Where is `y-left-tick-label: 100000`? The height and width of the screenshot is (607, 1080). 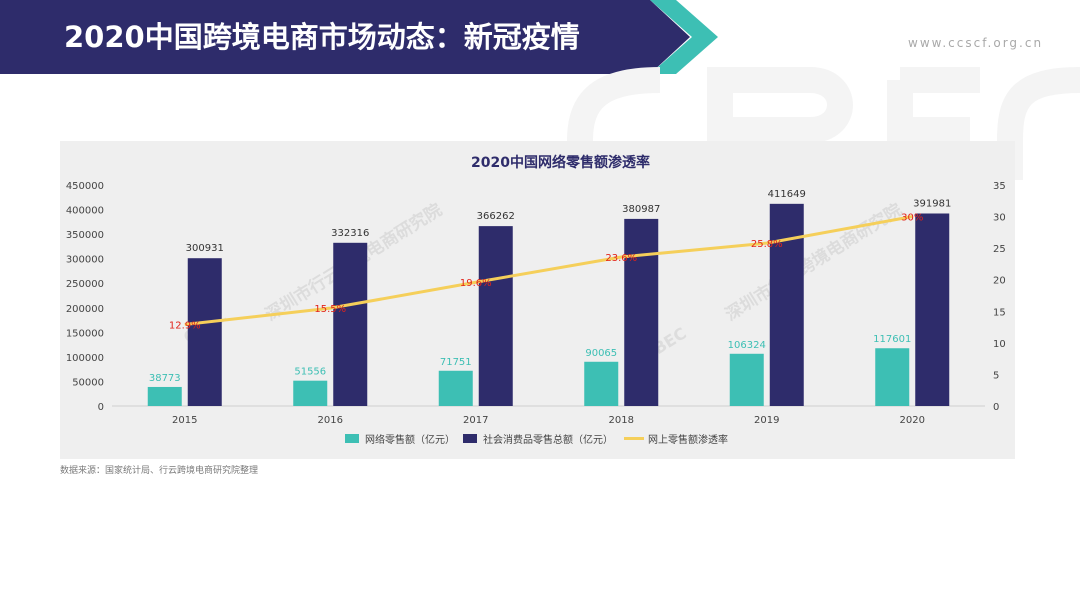 y-left-tick-label: 100000 is located at coordinates (85, 358).